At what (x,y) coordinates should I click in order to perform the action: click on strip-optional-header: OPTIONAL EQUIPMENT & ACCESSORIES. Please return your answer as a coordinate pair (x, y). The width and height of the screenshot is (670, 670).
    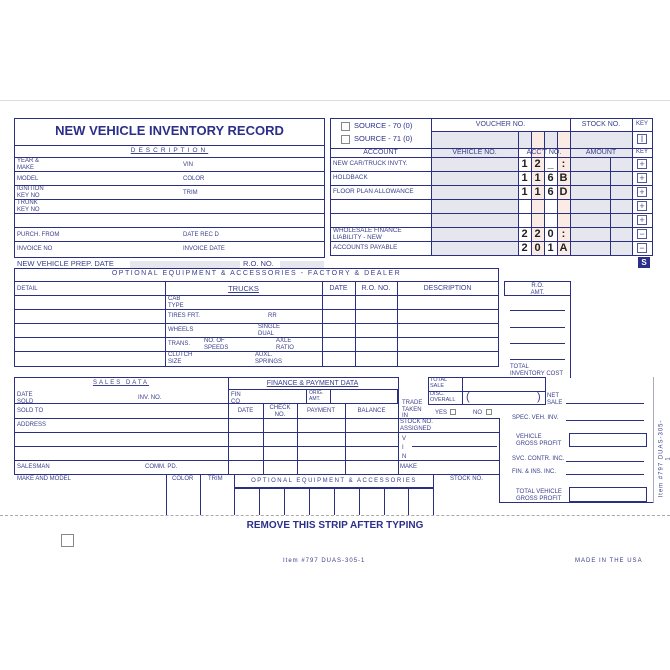
    Looking at the image, I should click on (334, 481).